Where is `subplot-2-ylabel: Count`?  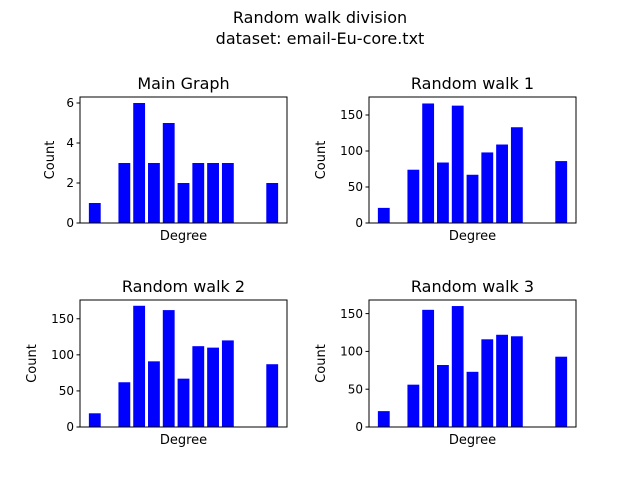
subplot-2-ylabel: Count is located at coordinates (321, 160).